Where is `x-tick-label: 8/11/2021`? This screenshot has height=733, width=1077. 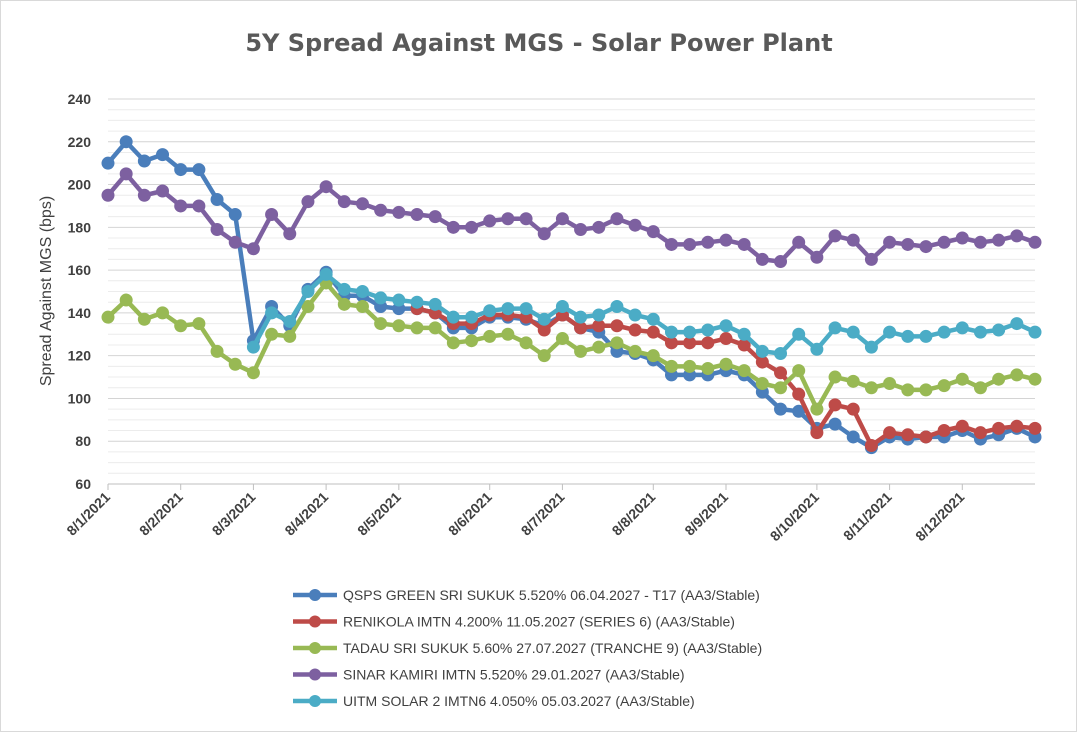 x-tick-label: 8/11/2021 is located at coordinates (867, 516).